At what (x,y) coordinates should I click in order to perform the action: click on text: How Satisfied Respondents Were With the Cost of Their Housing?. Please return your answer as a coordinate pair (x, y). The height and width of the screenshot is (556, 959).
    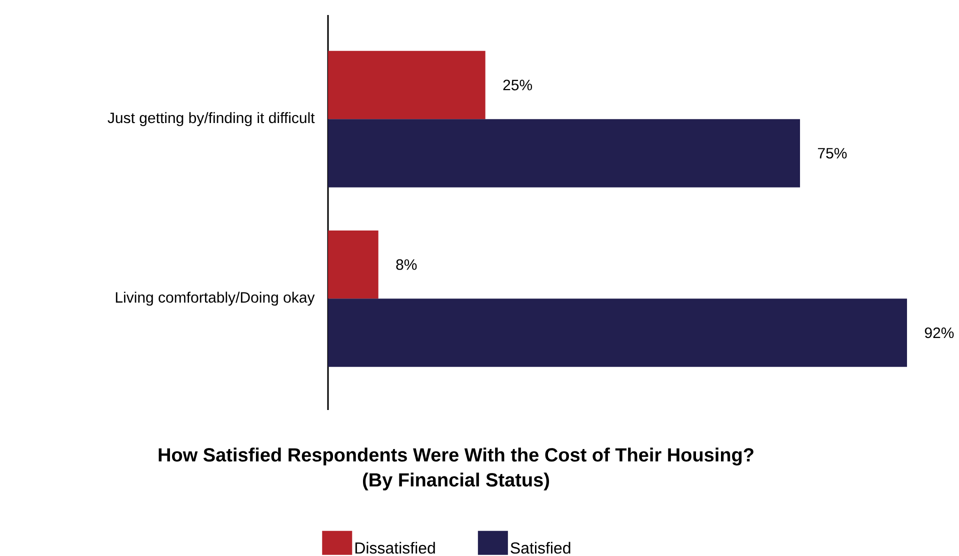
    Looking at the image, I should click on (456, 457).